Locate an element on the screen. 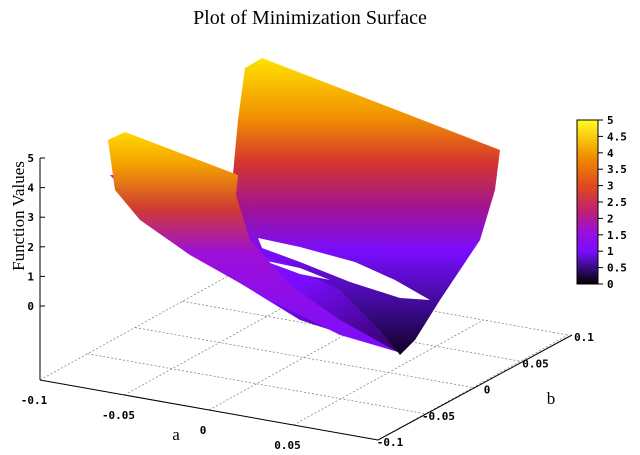  colorbar-tick-label: 4 is located at coordinates (610, 153).